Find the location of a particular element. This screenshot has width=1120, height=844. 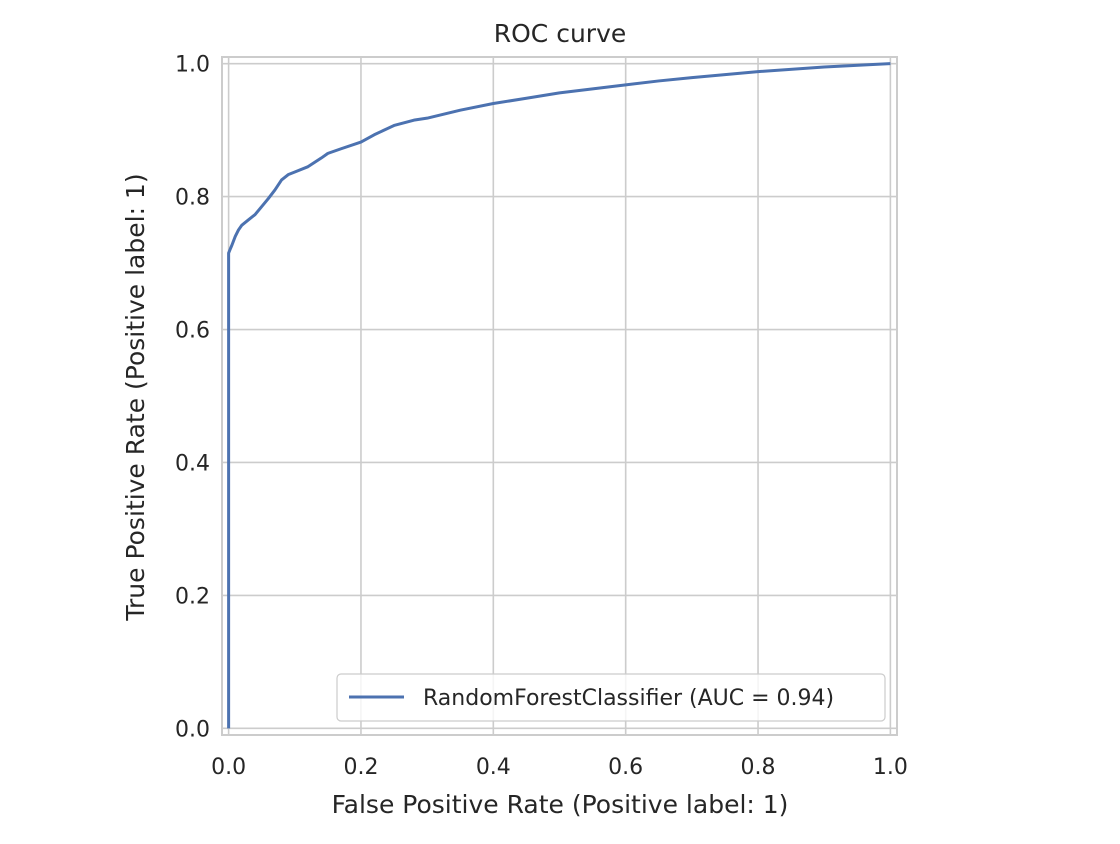

chart-title: ROC curve is located at coordinates (560, 33).